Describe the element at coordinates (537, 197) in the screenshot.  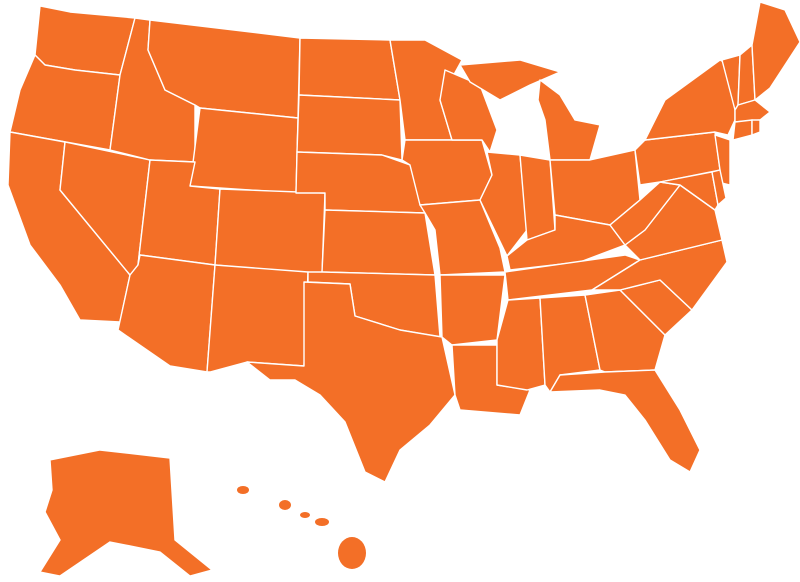
I see `state-in` at that location.